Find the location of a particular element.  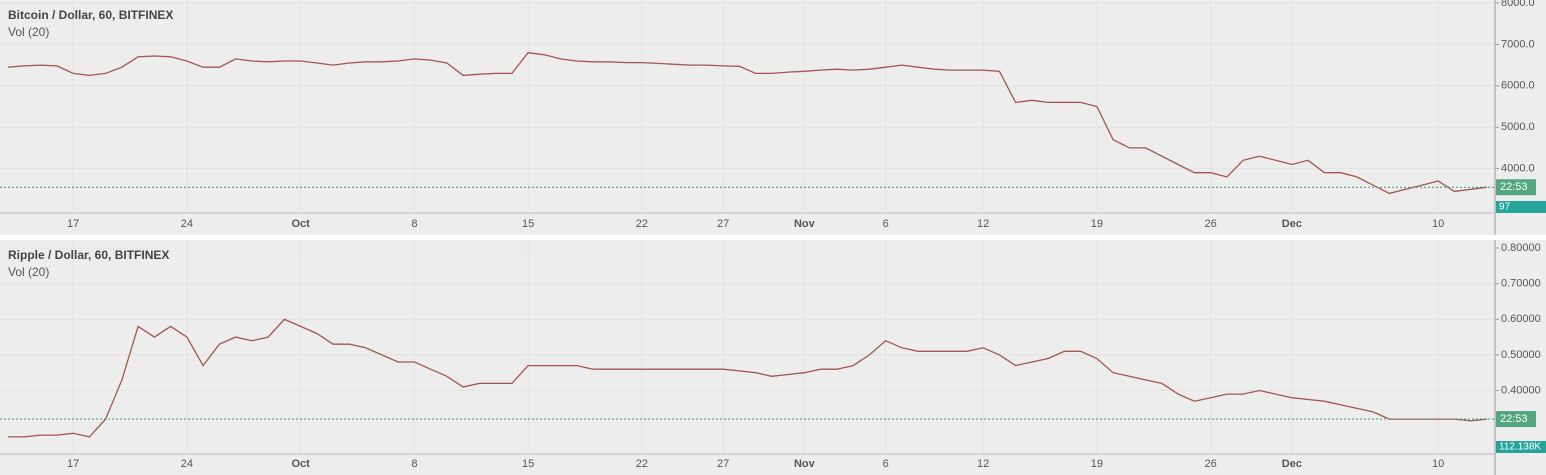

chart-title: Ripple / Dollar, 60, BITFINEX is located at coordinates (88, 255).